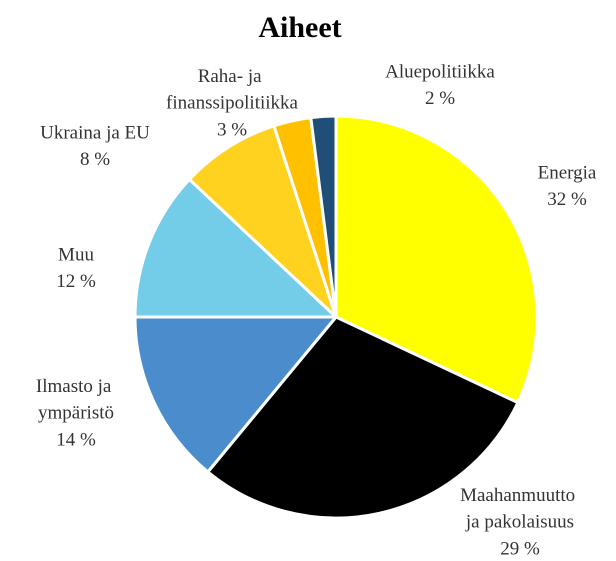 The height and width of the screenshot is (561, 616). I want to click on slice-value-label: 3 %, so click(232, 129).